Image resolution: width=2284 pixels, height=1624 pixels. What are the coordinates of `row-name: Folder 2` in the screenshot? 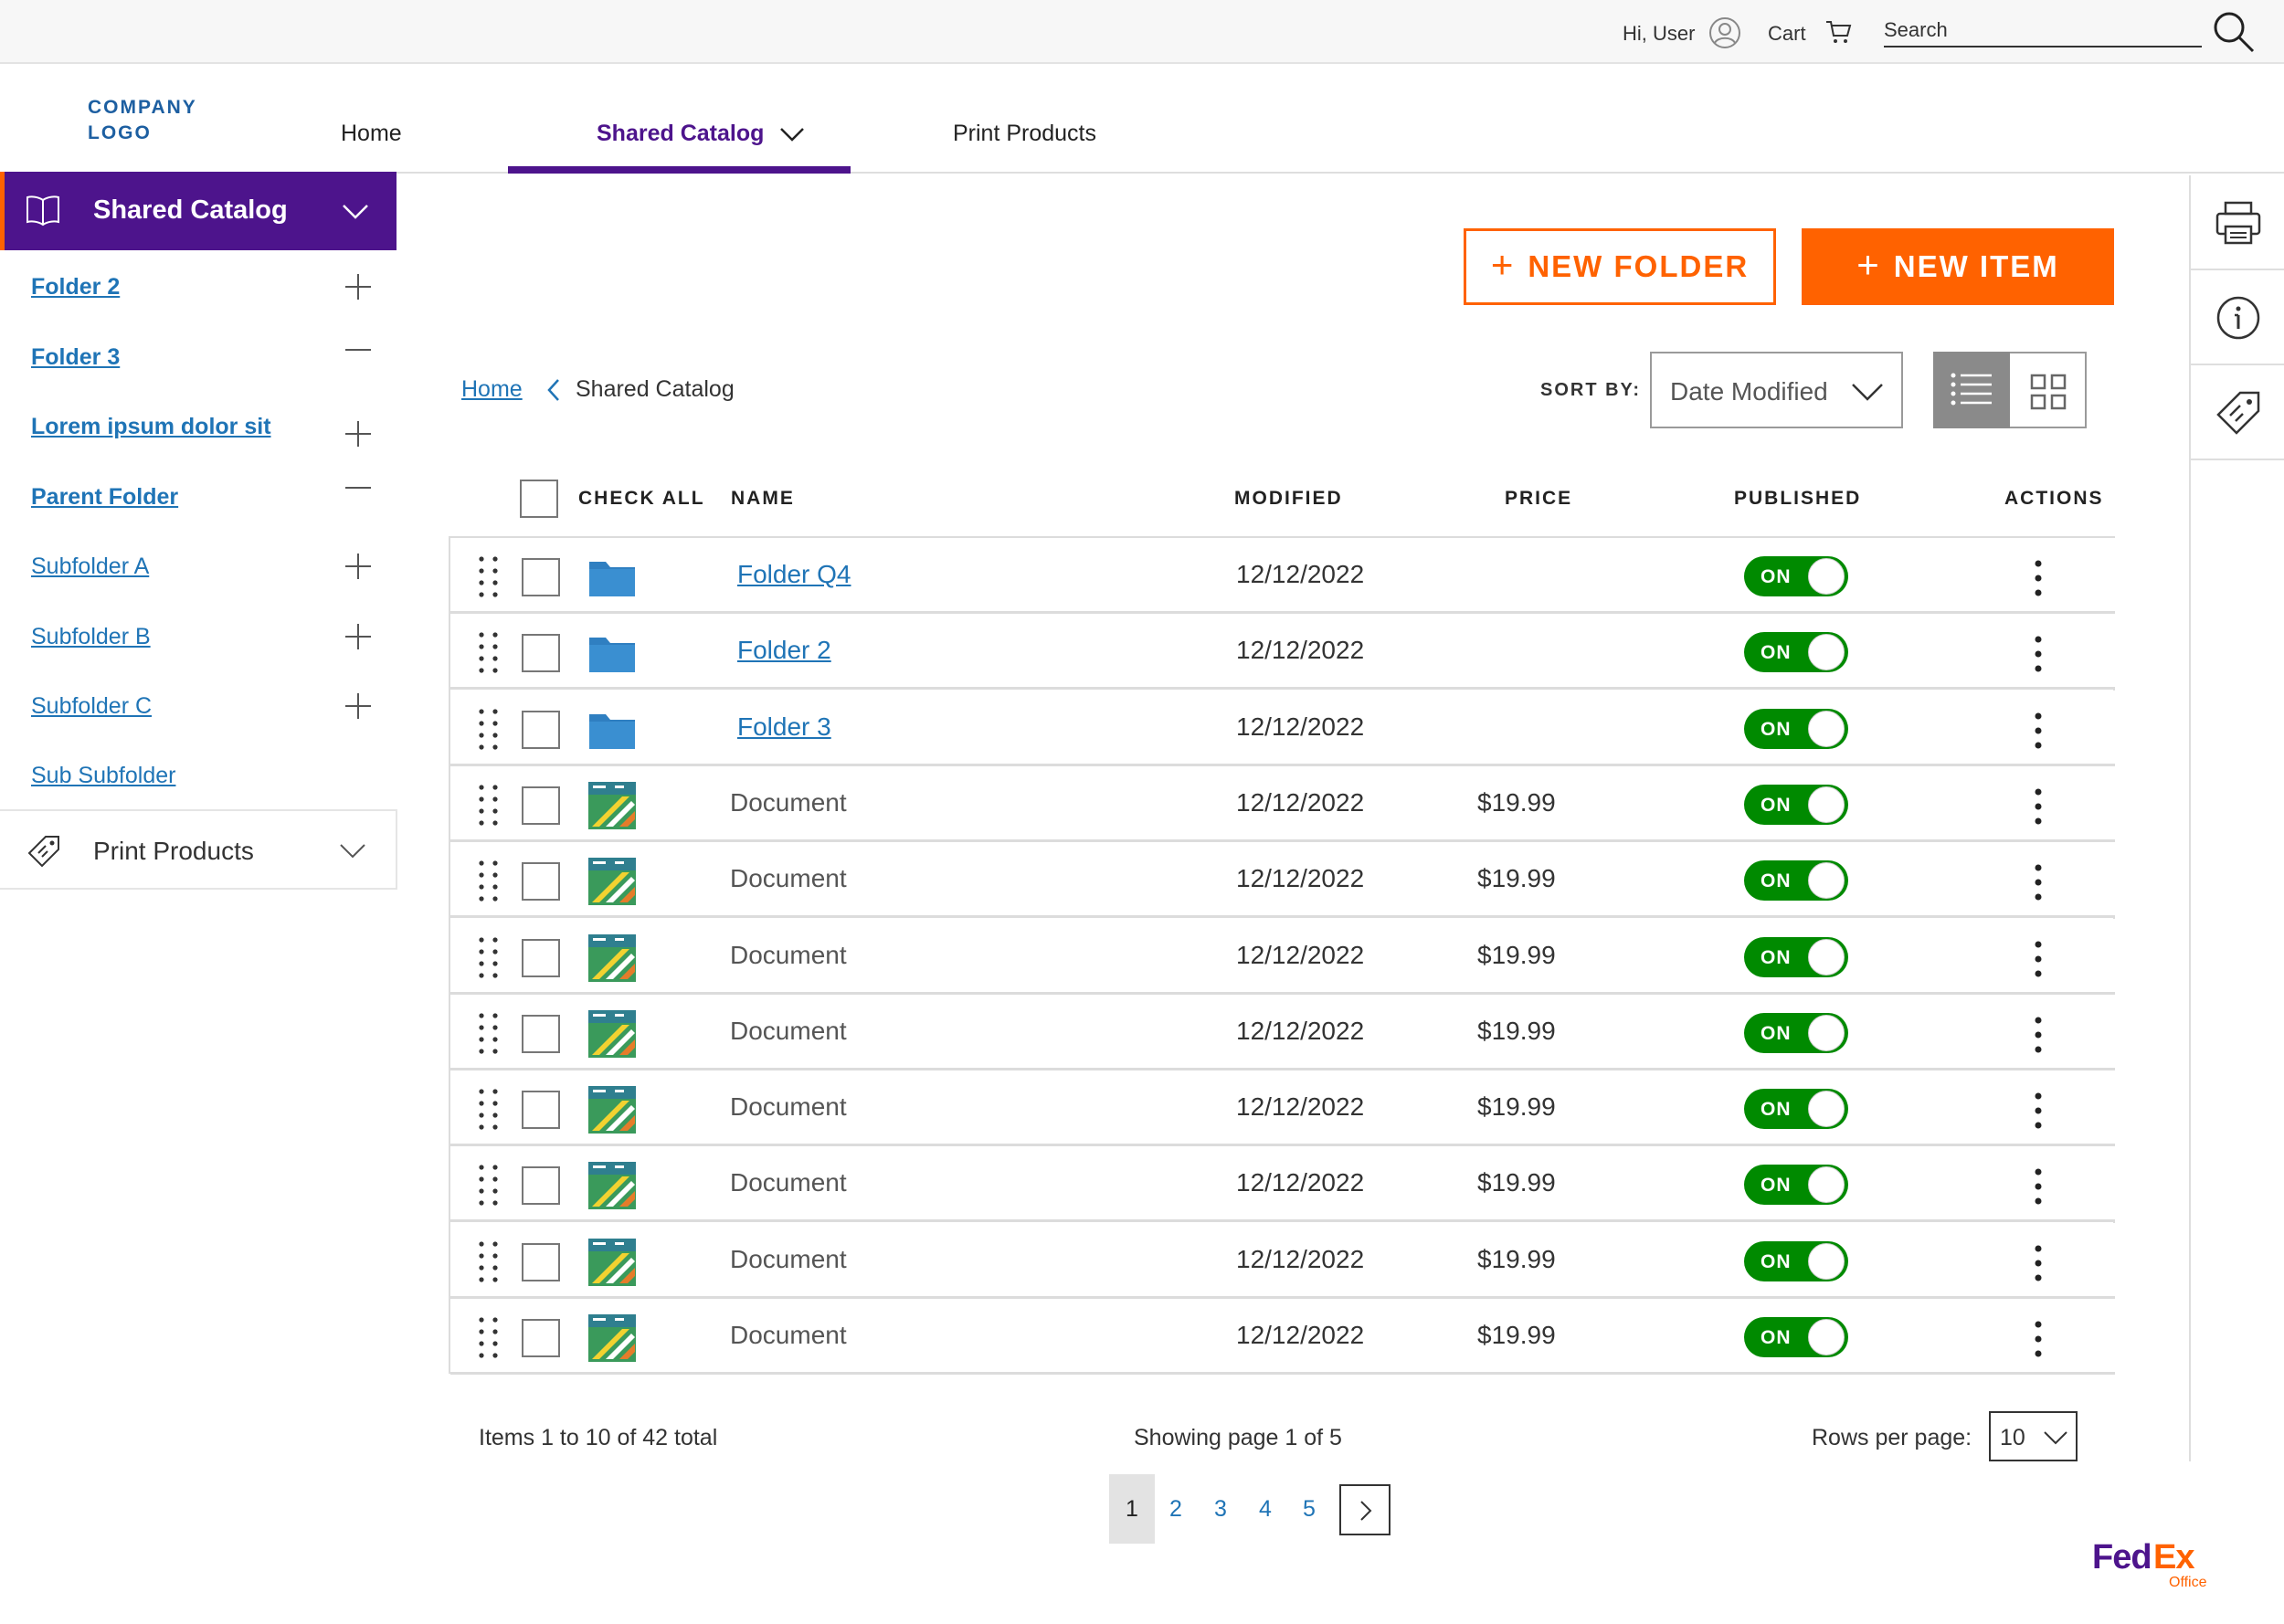 It's located at (784, 651).